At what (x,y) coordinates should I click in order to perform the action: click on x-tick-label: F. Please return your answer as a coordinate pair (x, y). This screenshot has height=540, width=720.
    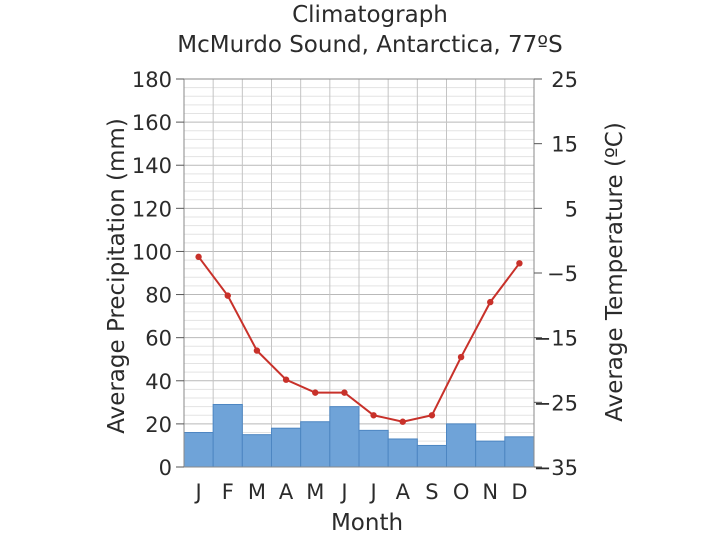
    Looking at the image, I should click on (228, 492).